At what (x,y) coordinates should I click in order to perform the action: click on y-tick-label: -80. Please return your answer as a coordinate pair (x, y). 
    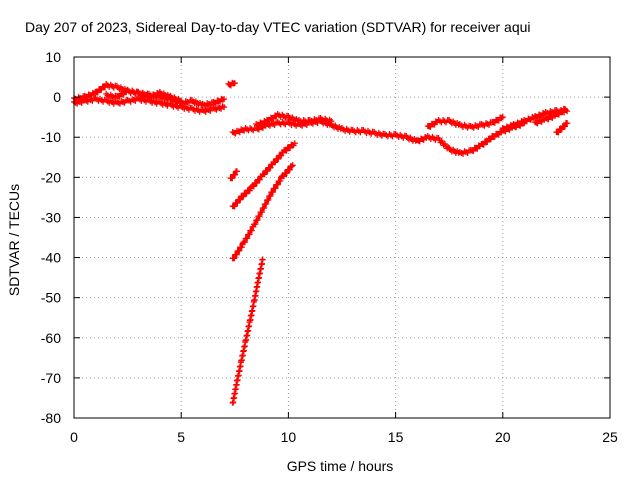
    Looking at the image, I should click on (51, 418).